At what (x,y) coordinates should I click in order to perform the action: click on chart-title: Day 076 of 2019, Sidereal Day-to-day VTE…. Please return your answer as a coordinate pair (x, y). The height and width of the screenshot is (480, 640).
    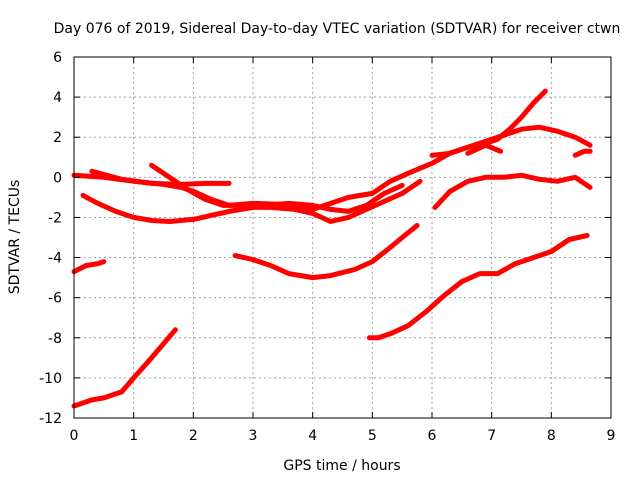
    Looking at the image, I should click on (337, 29).